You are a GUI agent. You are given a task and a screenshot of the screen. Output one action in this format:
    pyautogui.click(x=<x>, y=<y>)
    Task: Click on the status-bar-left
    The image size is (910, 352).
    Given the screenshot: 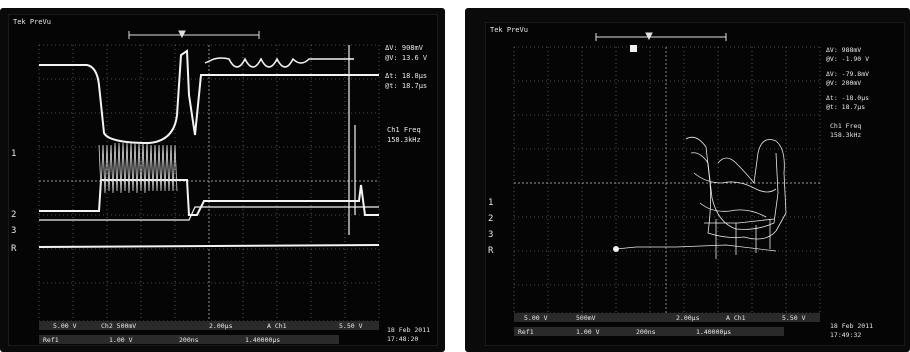 What is the action you would take?
    pyautogui.click(x=209, y=325)
    